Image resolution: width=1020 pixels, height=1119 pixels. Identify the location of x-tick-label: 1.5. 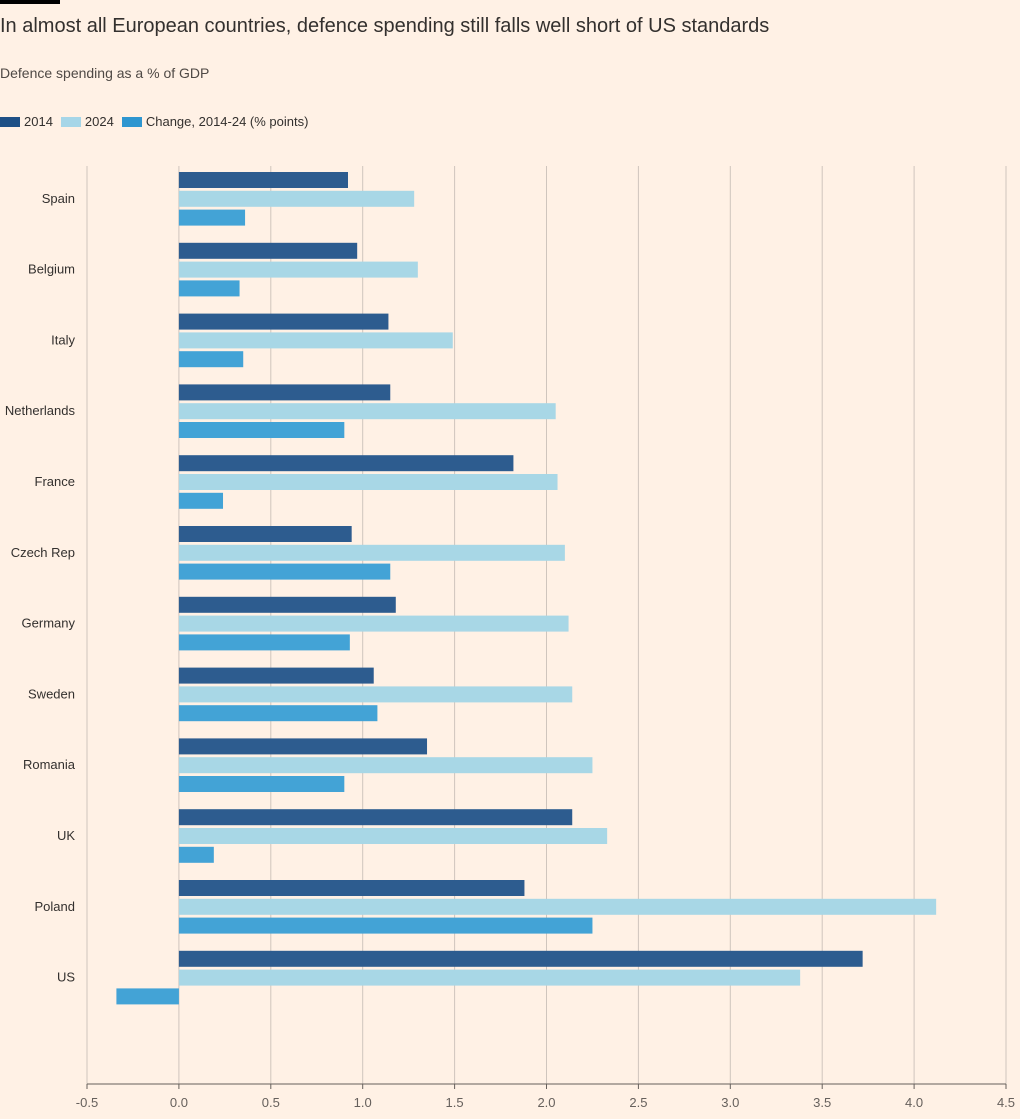
(455, 1102).